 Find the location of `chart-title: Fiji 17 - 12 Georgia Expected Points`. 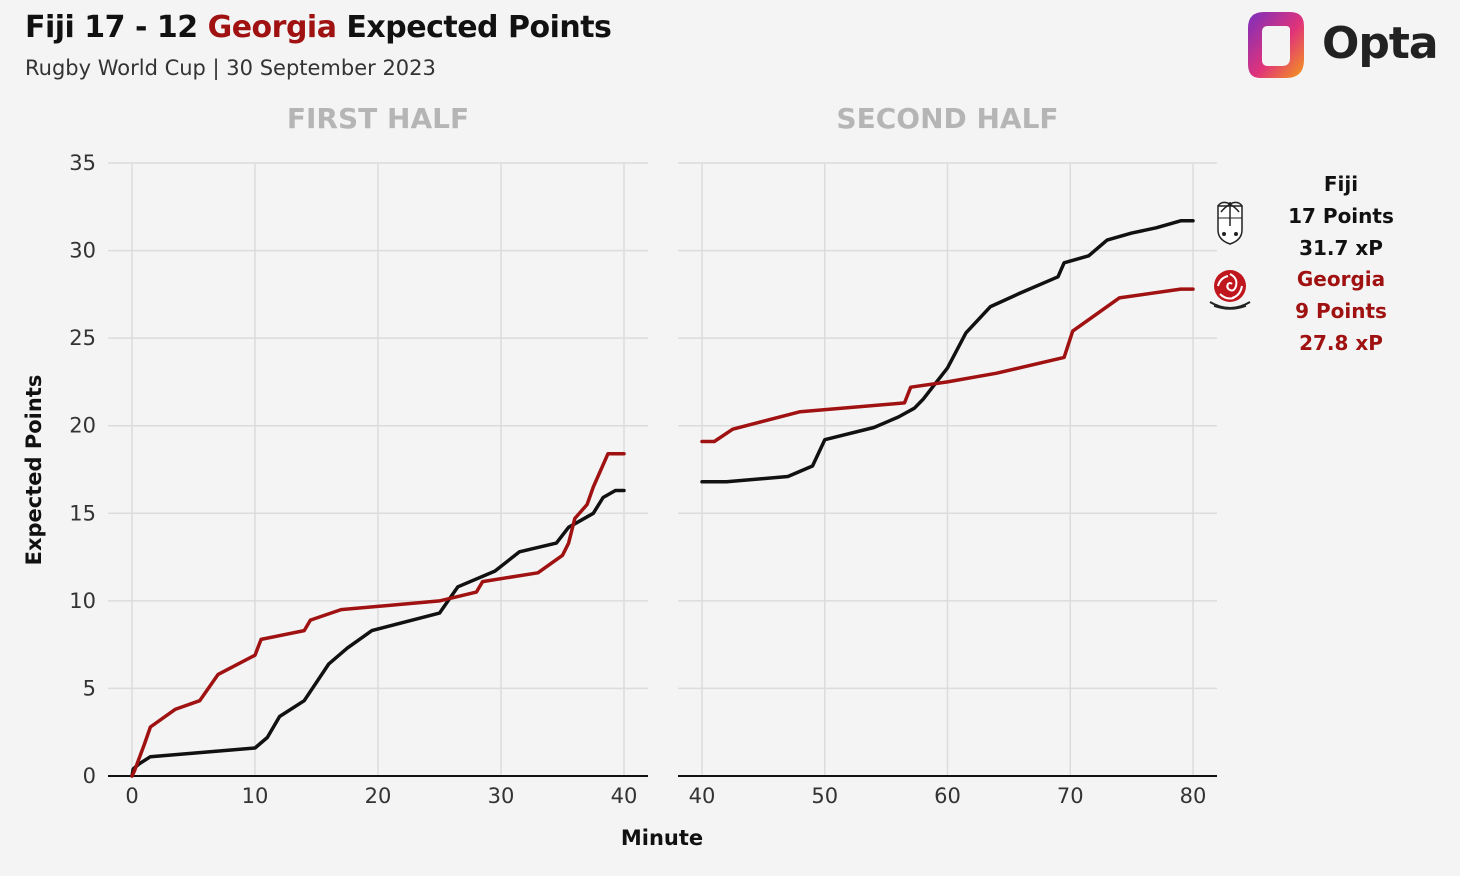

chart-title: Fiji 17 - 12 Georgia Expected Points is located at coordinates (318, 27).